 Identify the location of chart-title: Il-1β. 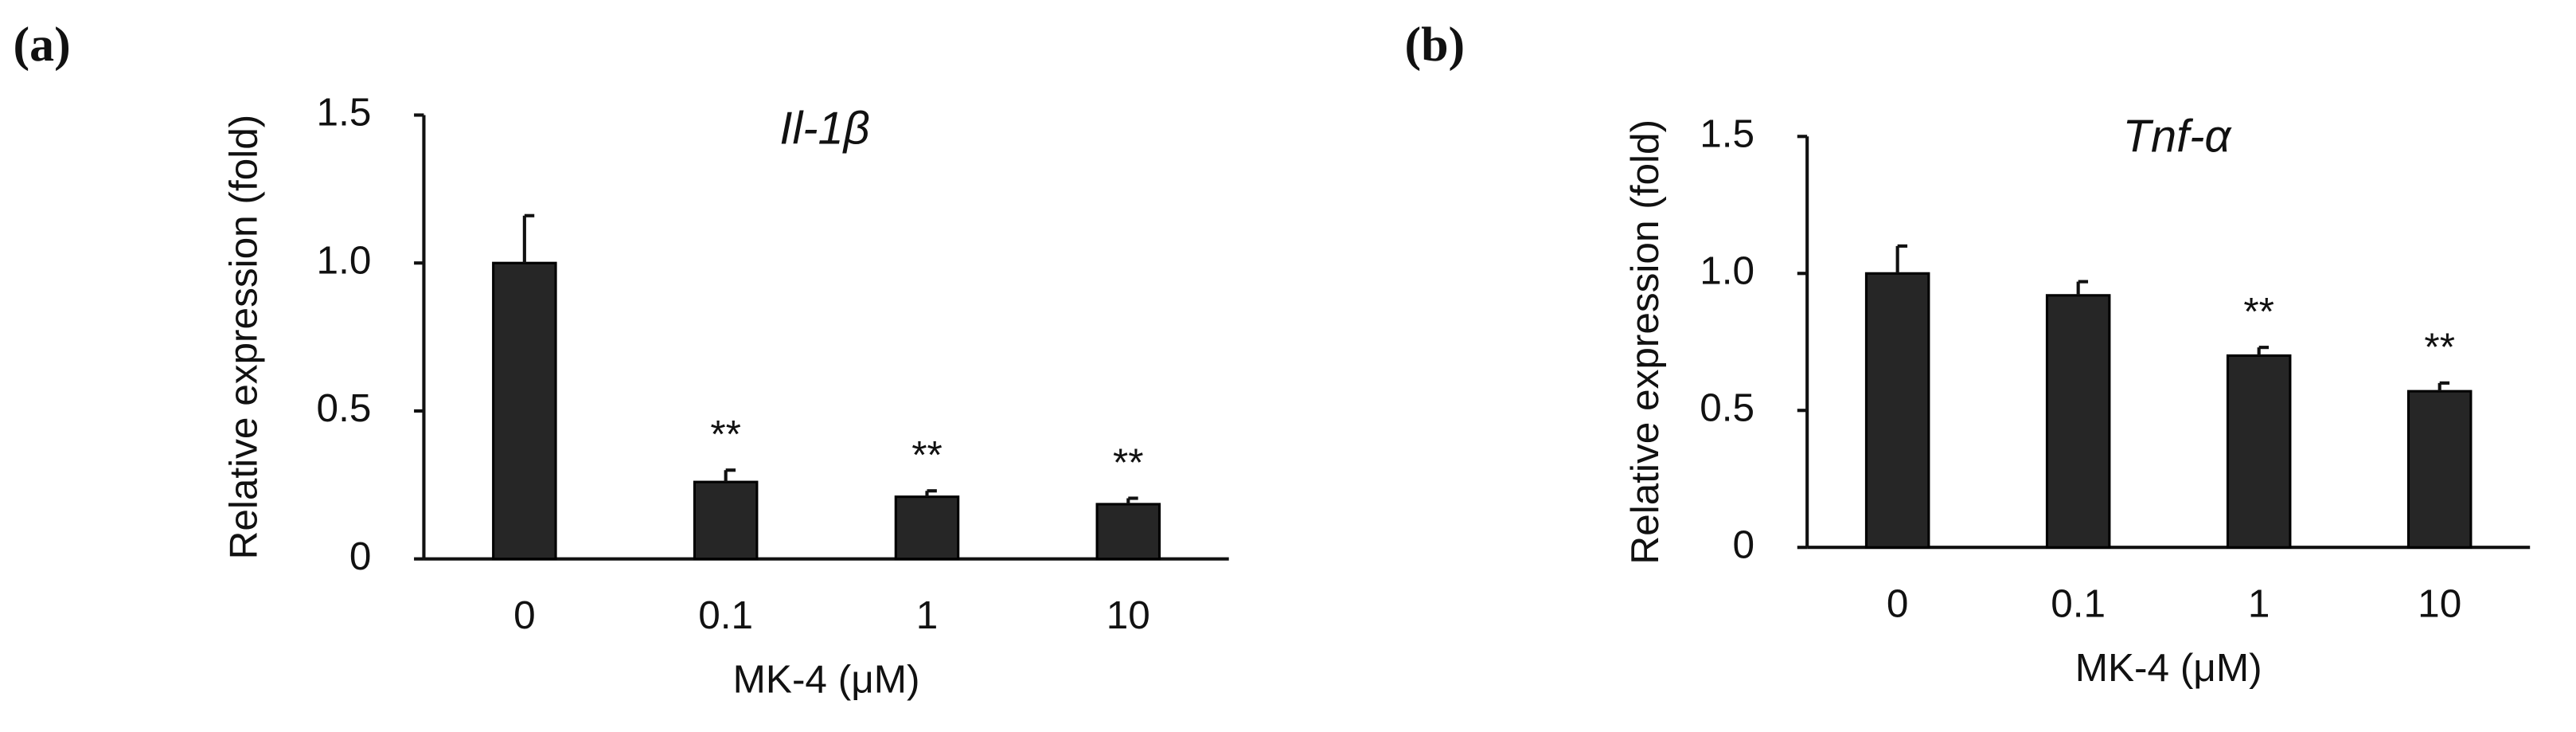
(824, 128).